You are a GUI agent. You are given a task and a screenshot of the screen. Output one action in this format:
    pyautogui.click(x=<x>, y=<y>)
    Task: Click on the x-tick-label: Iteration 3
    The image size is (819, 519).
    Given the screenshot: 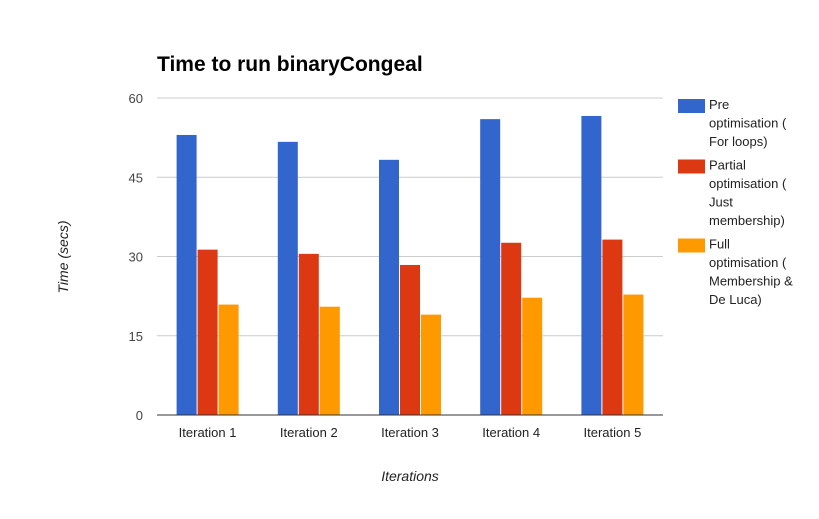 What is the action you would take?
    pyautogui.click(x=410, y=432)
    